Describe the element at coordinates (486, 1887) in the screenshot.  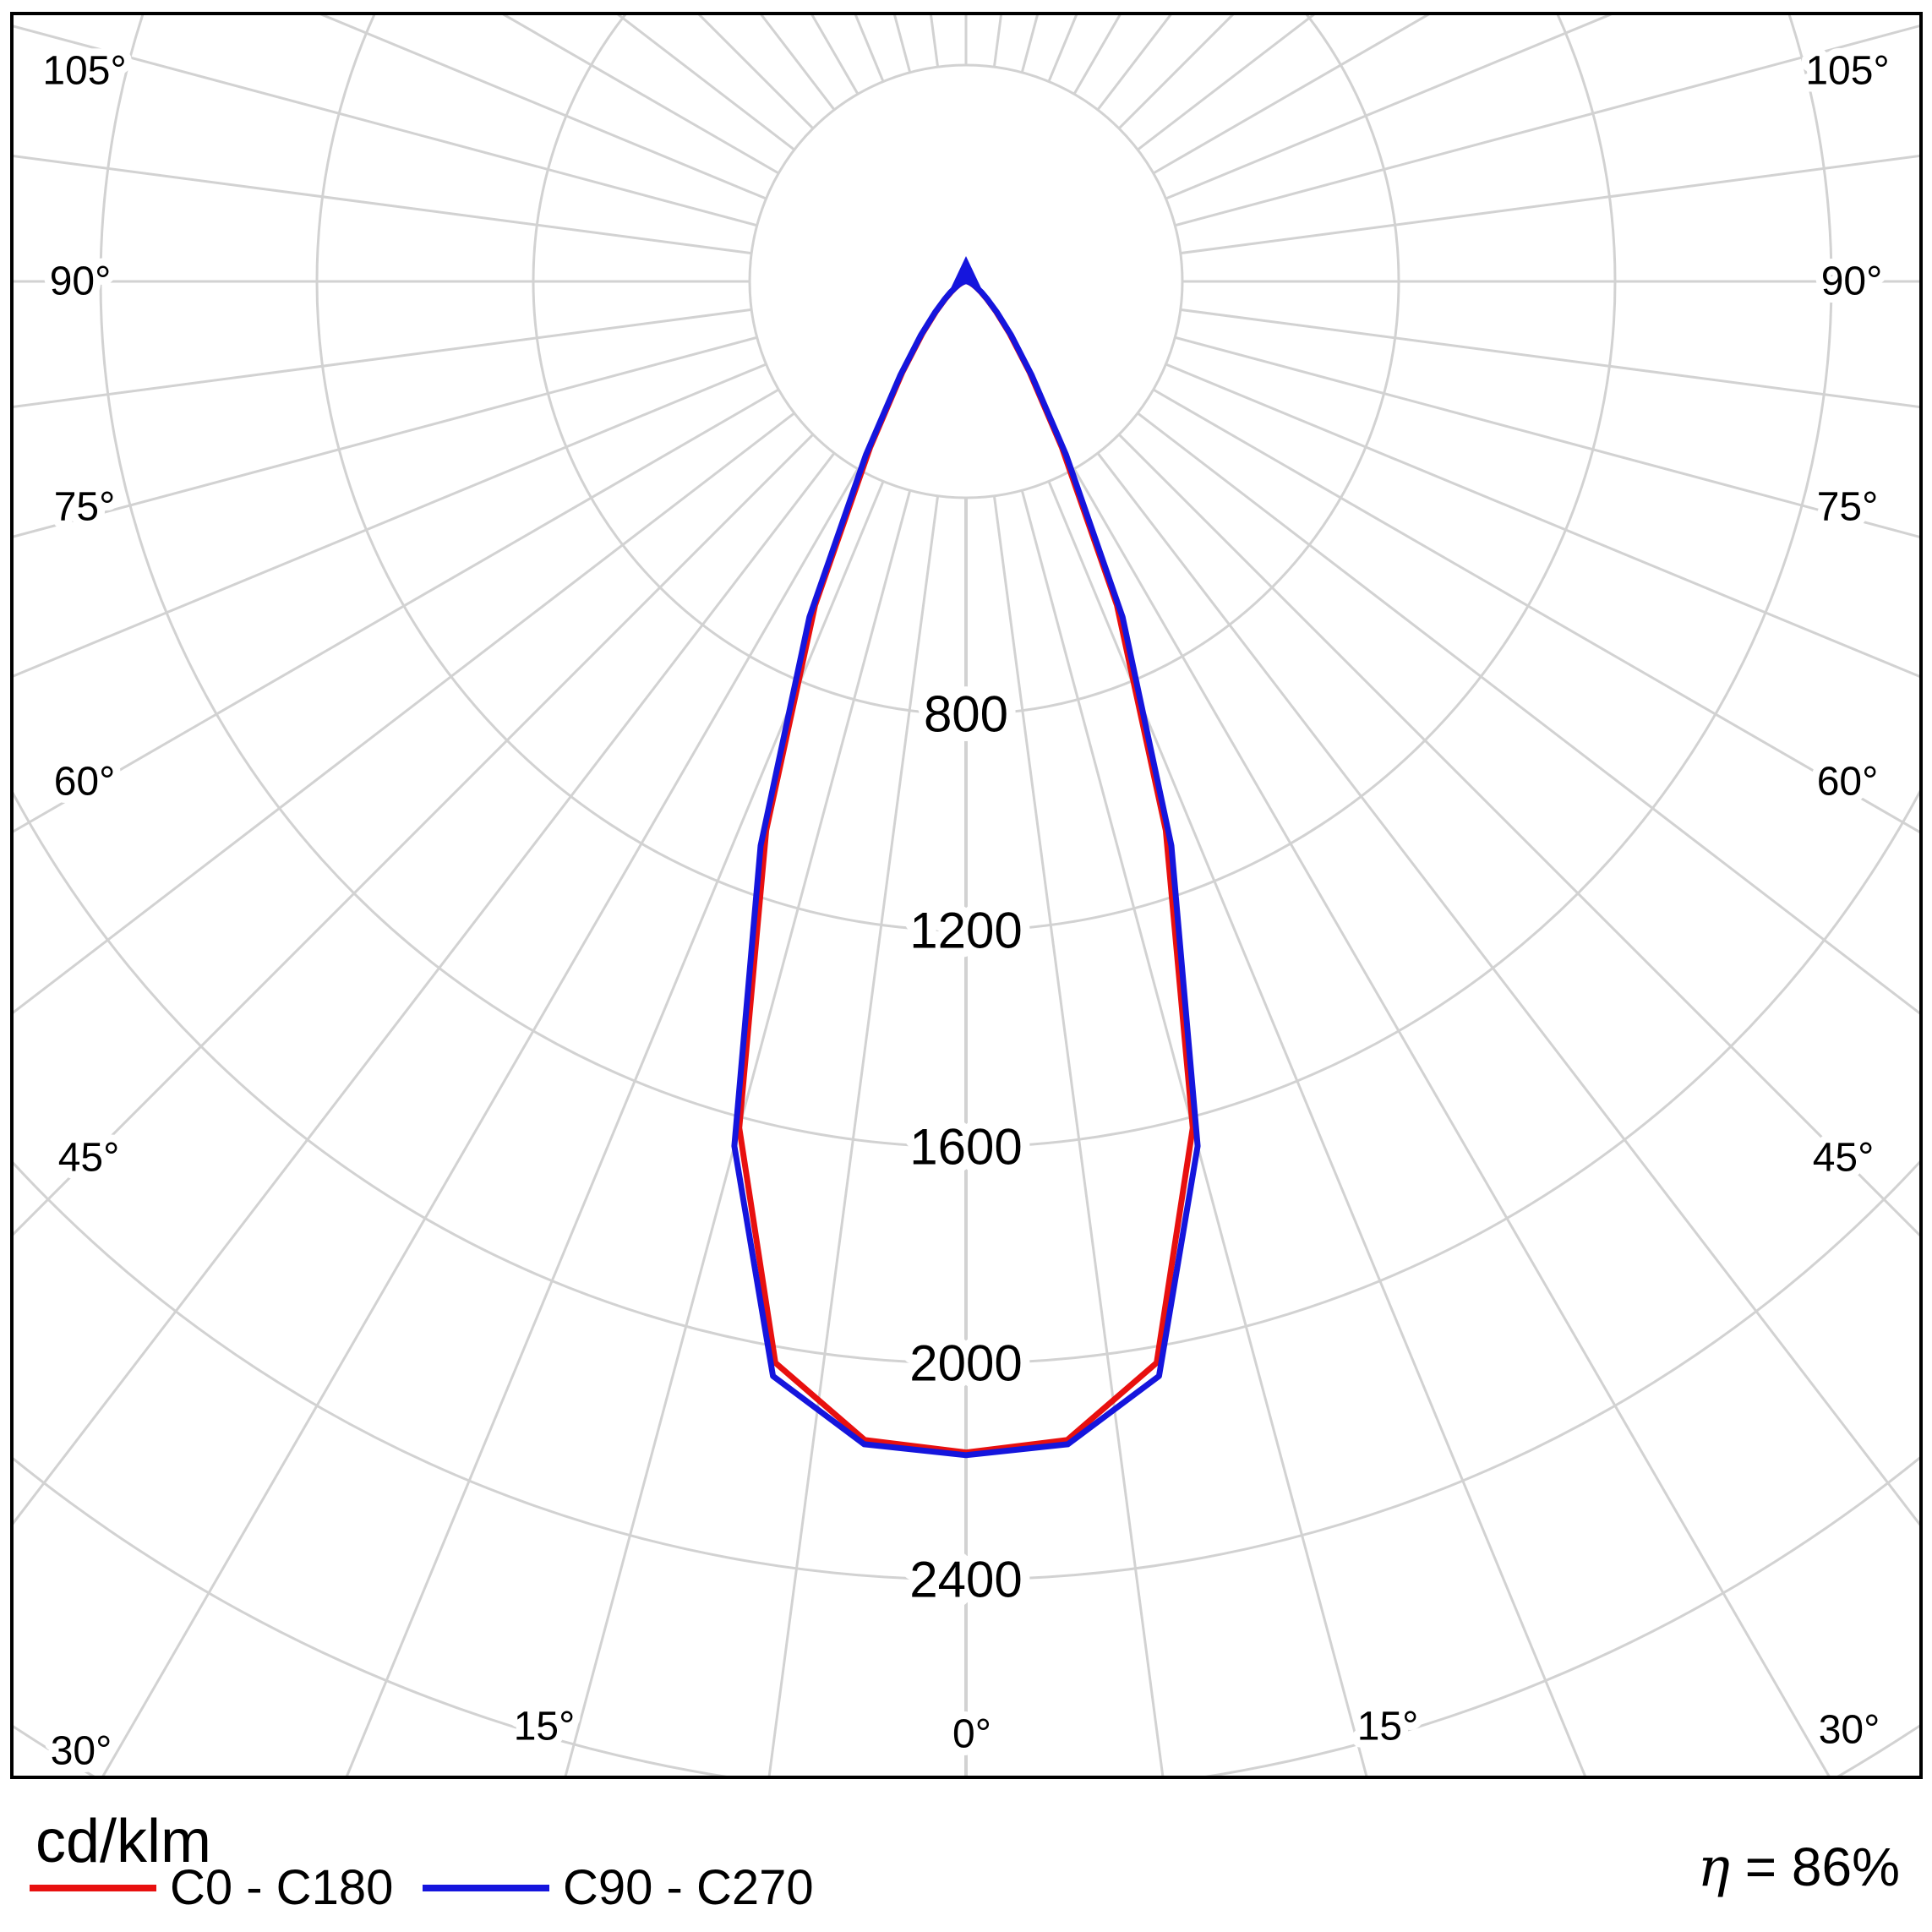
I see `c90-c270-line-swatch` at that location.